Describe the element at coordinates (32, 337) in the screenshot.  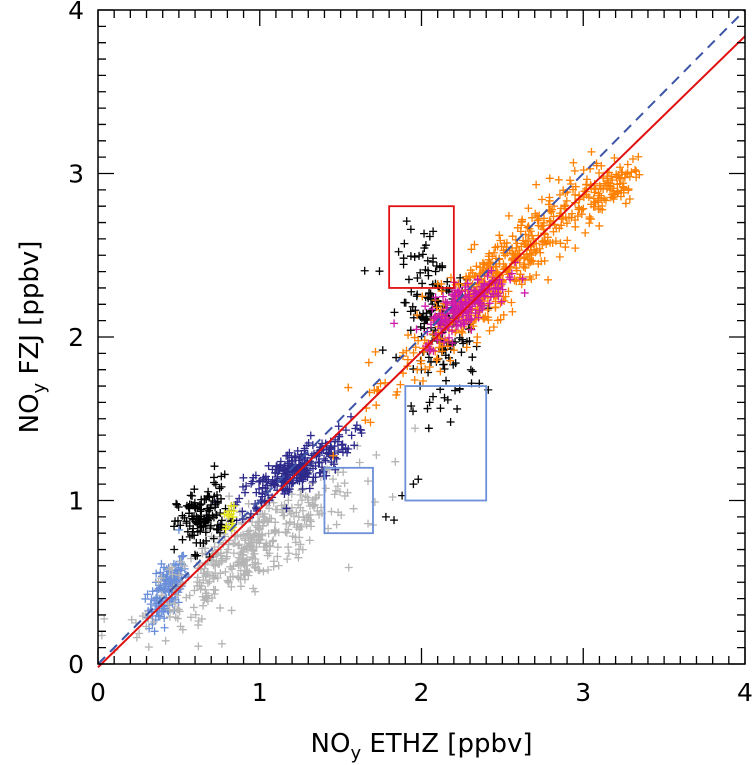
I see `y-axis-label: NOy FZJ [ppbv]` at that location.